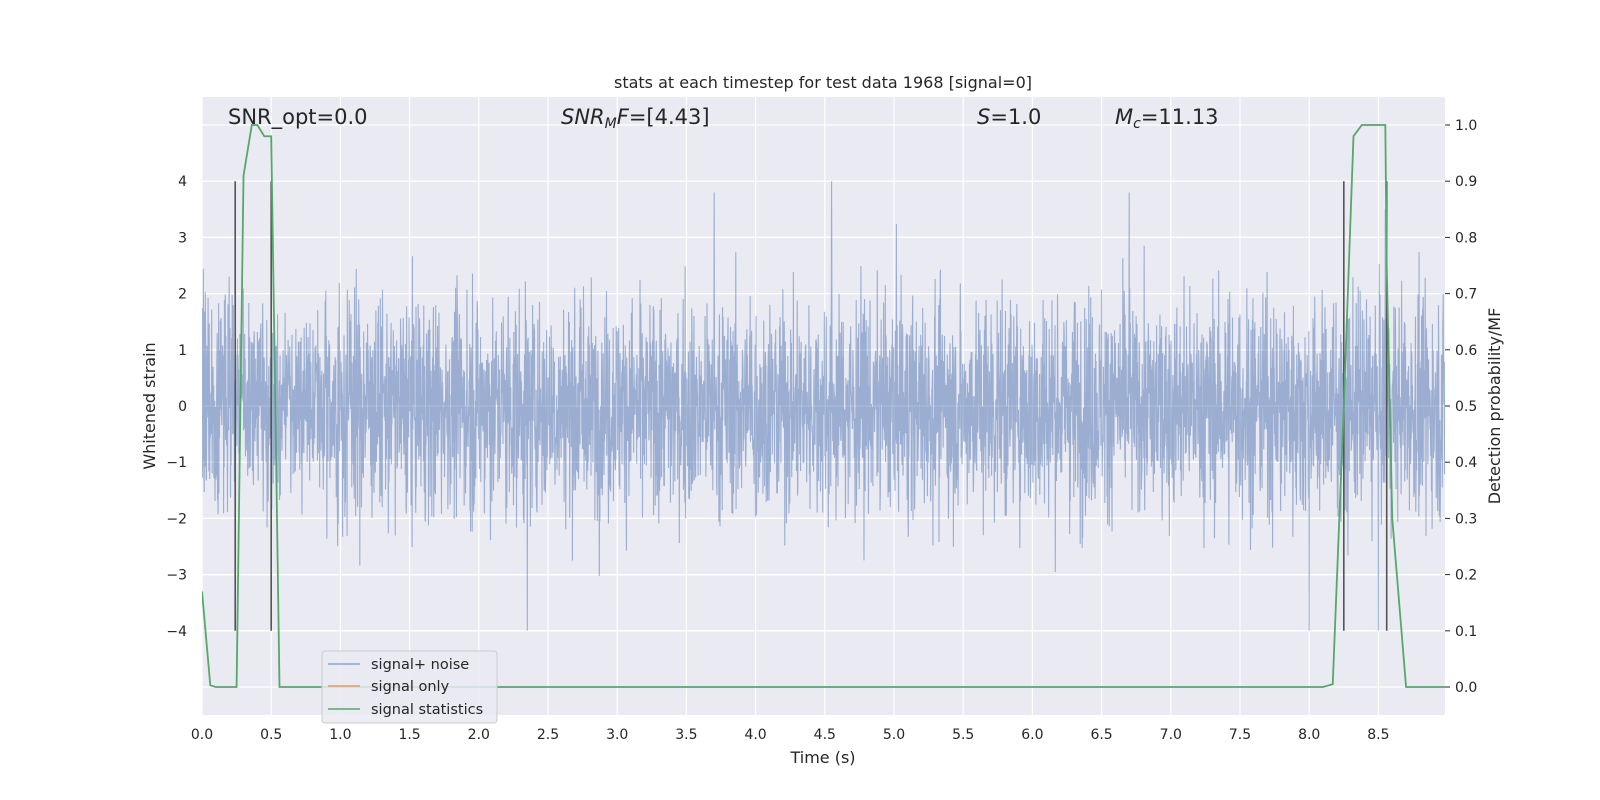  I want to click on x-tick-label: 5.5, so click(963, 735).